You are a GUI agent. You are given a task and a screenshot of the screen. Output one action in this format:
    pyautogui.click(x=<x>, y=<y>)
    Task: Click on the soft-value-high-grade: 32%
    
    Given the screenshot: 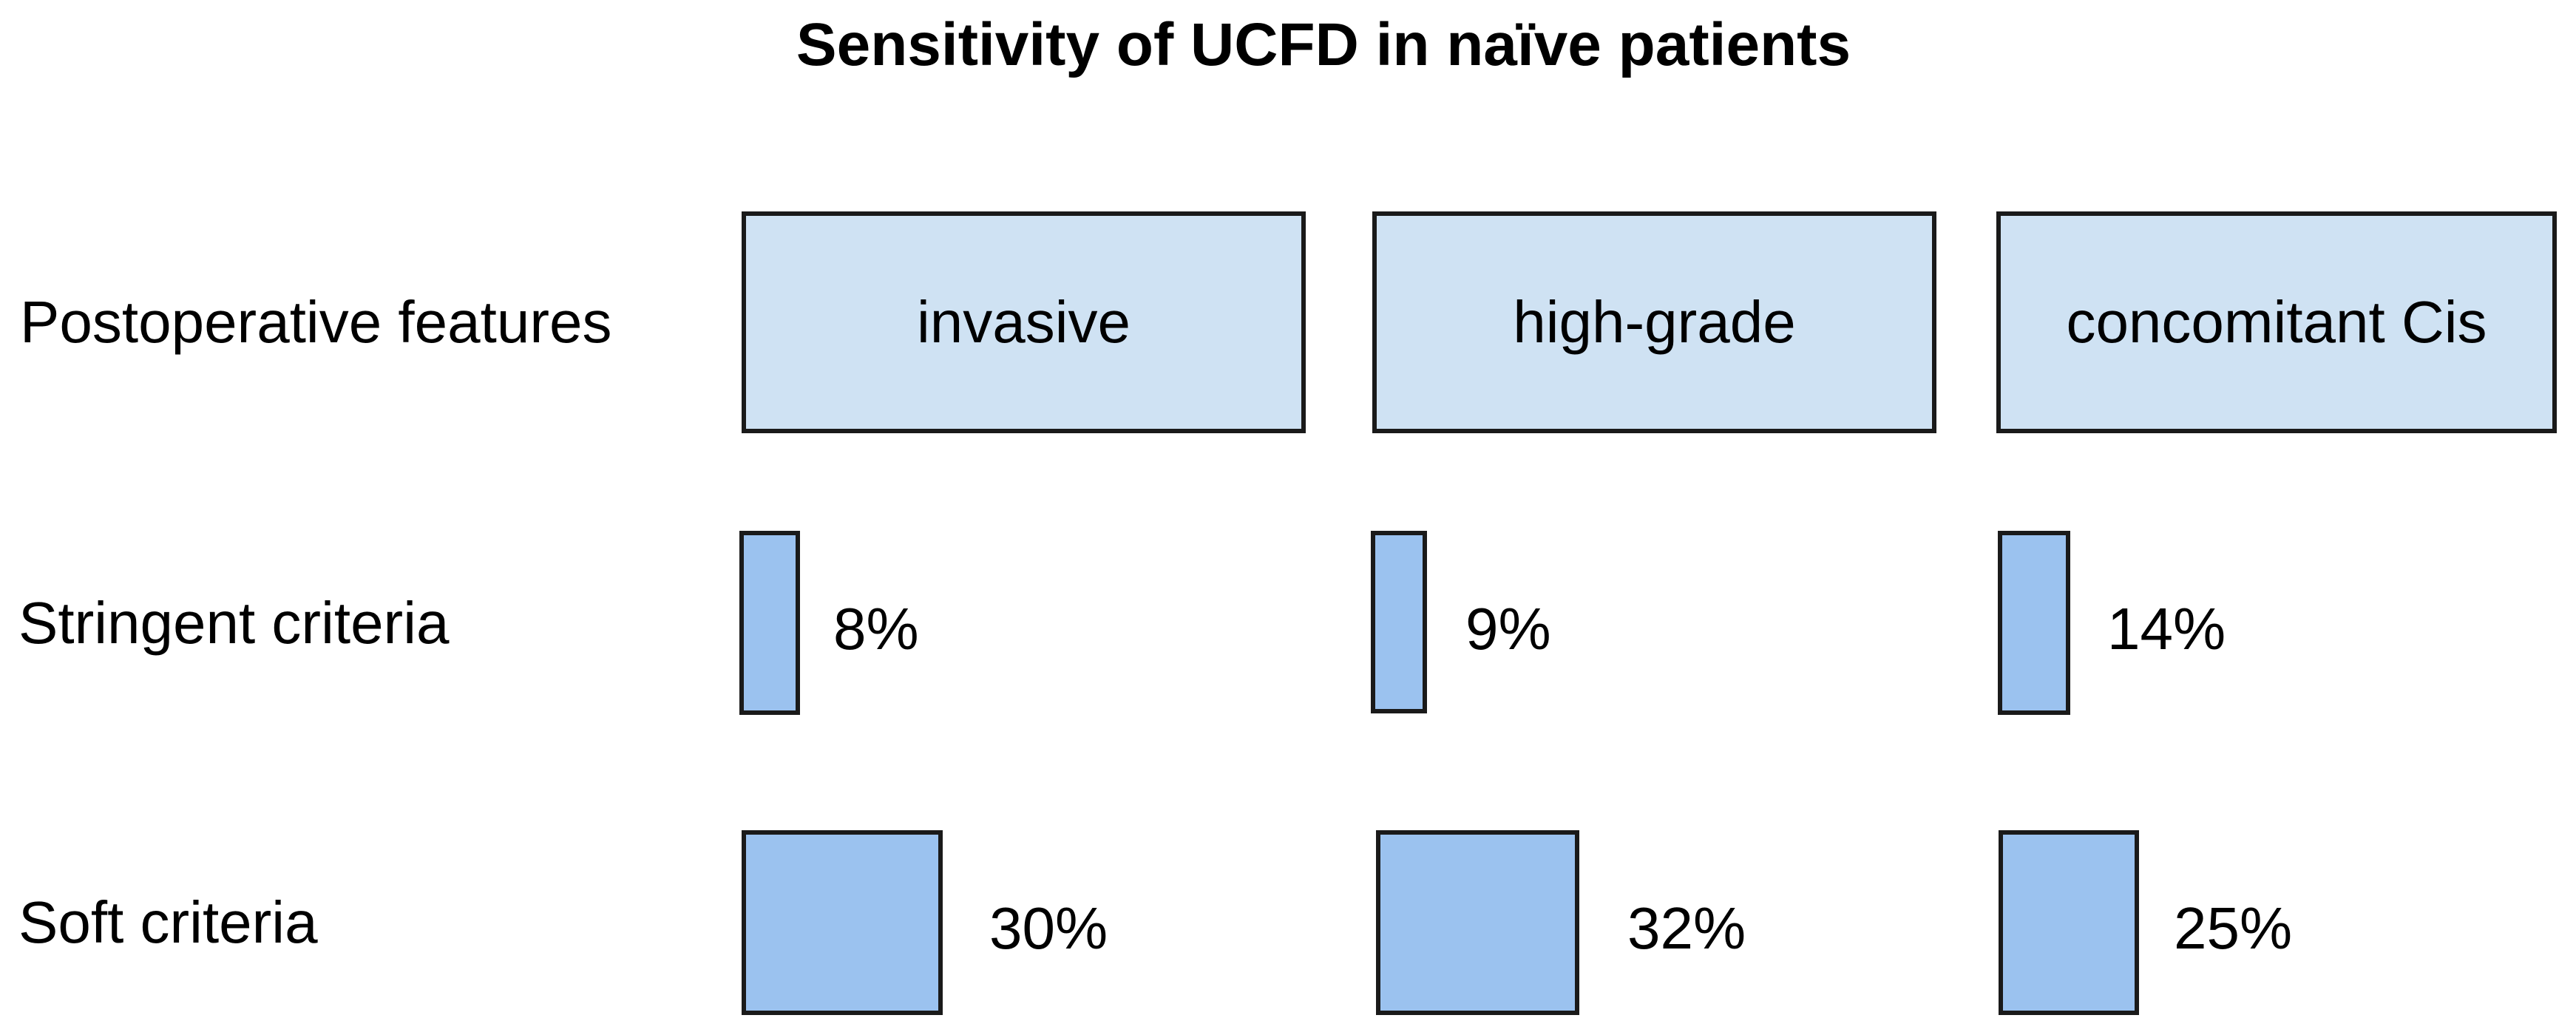 What is the action you would take?
    pyautogui.click(x=1686, y=928)
    